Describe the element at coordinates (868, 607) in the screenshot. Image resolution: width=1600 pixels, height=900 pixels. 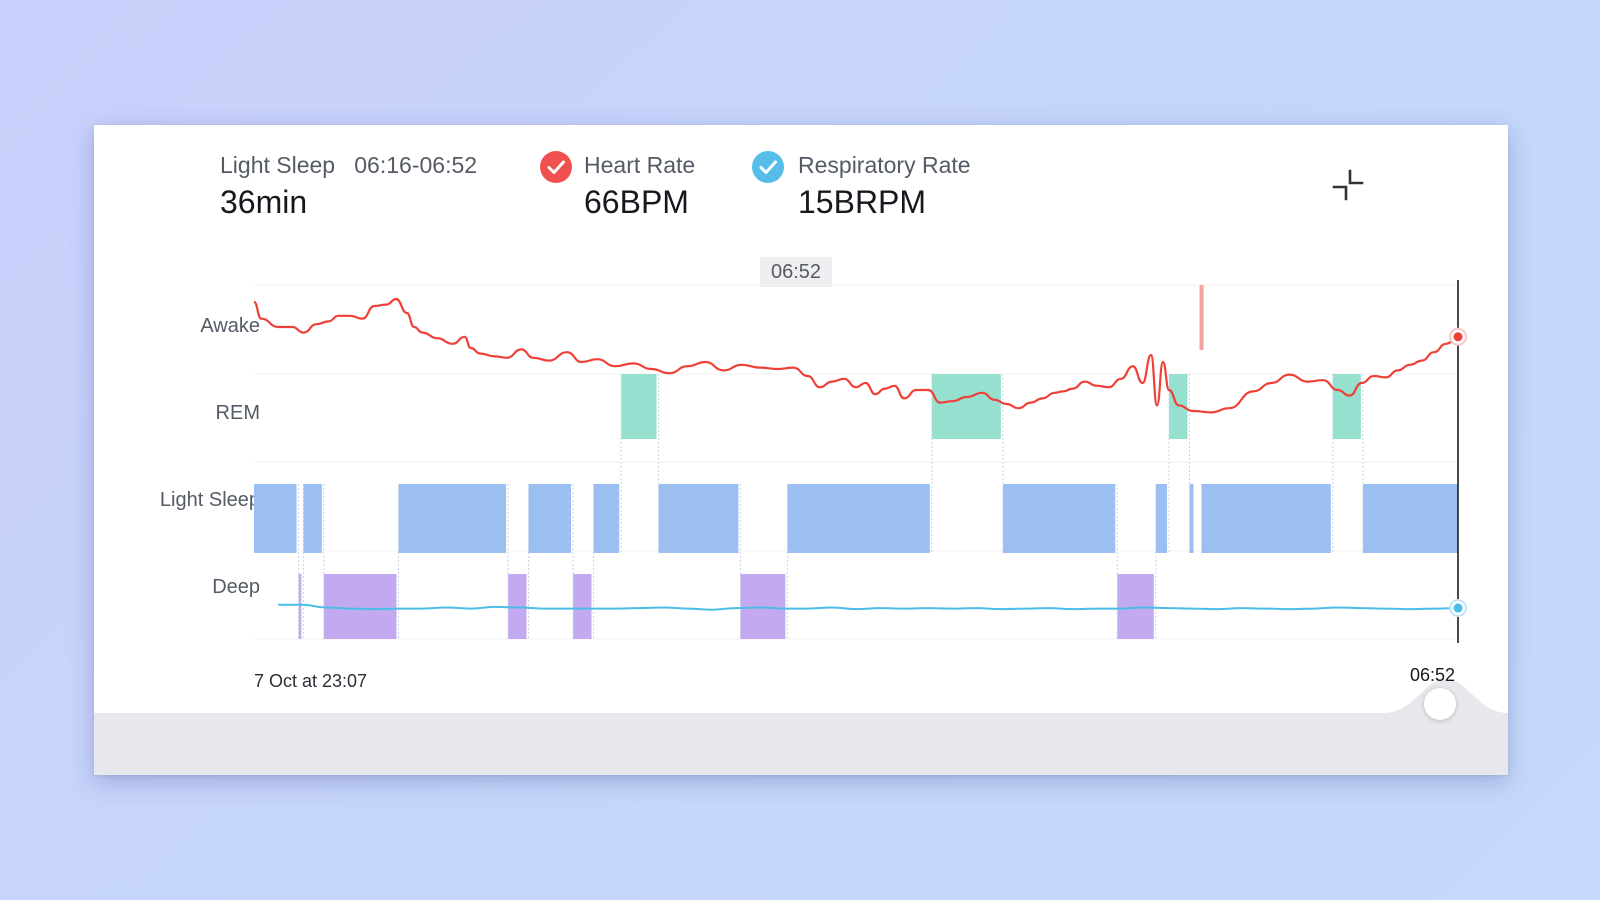
I see `respiratory-rate-line` at that location.